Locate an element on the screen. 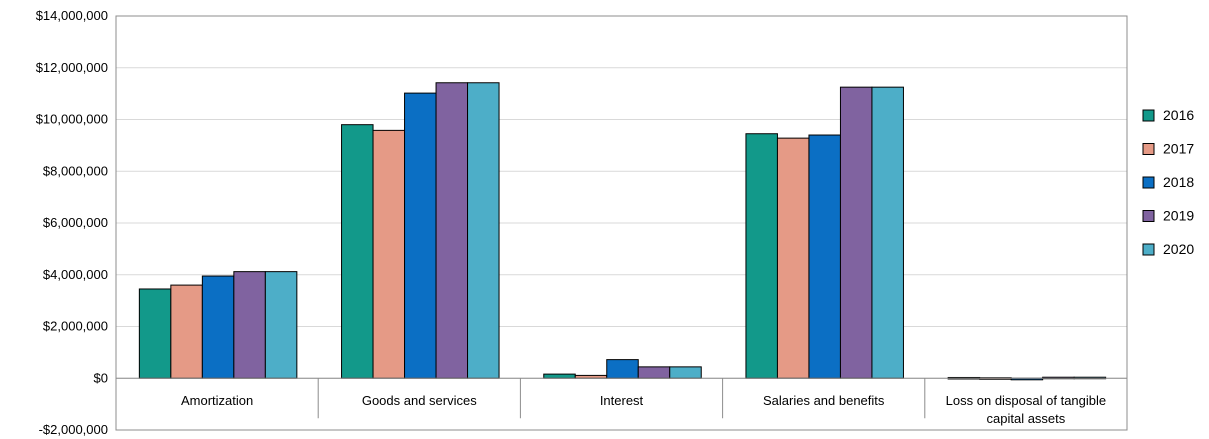 Image resolution: width=1209 pixels, height=439 pixels. y-tick-label: $4,000,000 is located at coordinates (75, 274).